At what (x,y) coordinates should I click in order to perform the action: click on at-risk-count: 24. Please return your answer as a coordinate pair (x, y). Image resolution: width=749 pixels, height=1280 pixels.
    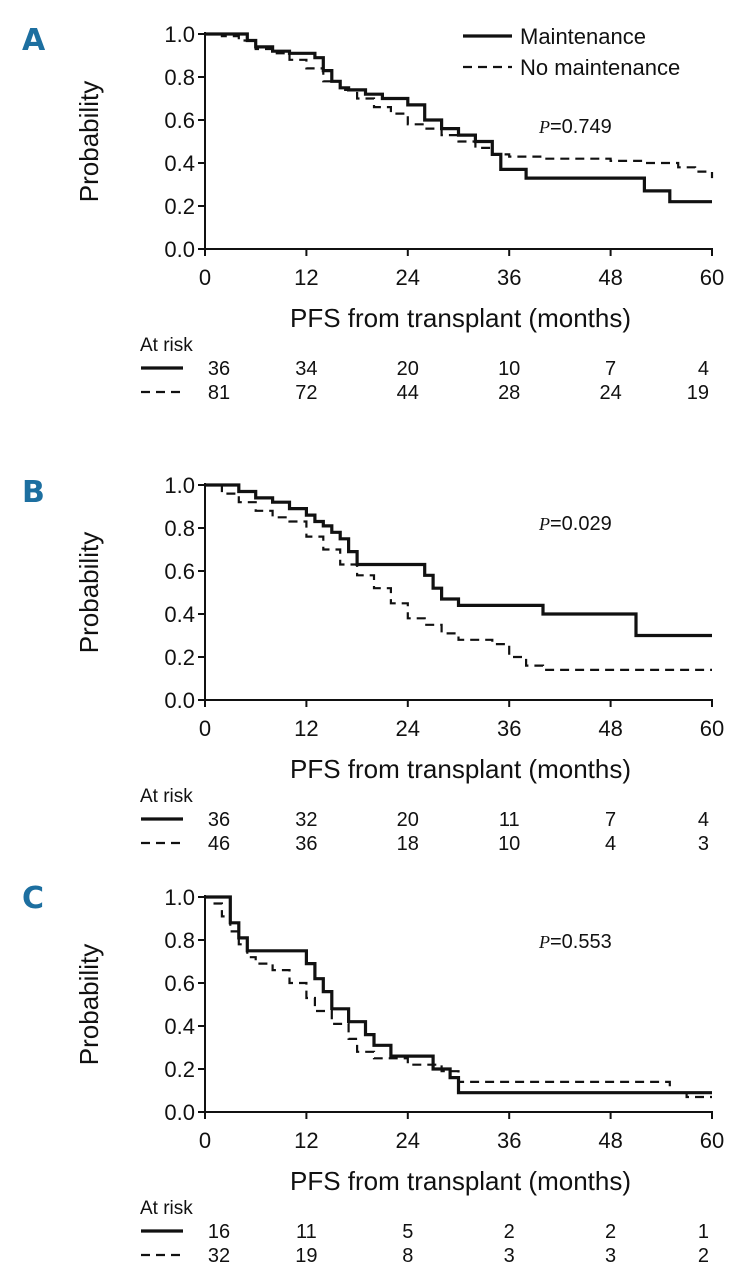
    Looking at the image, I should click on (610, 393).